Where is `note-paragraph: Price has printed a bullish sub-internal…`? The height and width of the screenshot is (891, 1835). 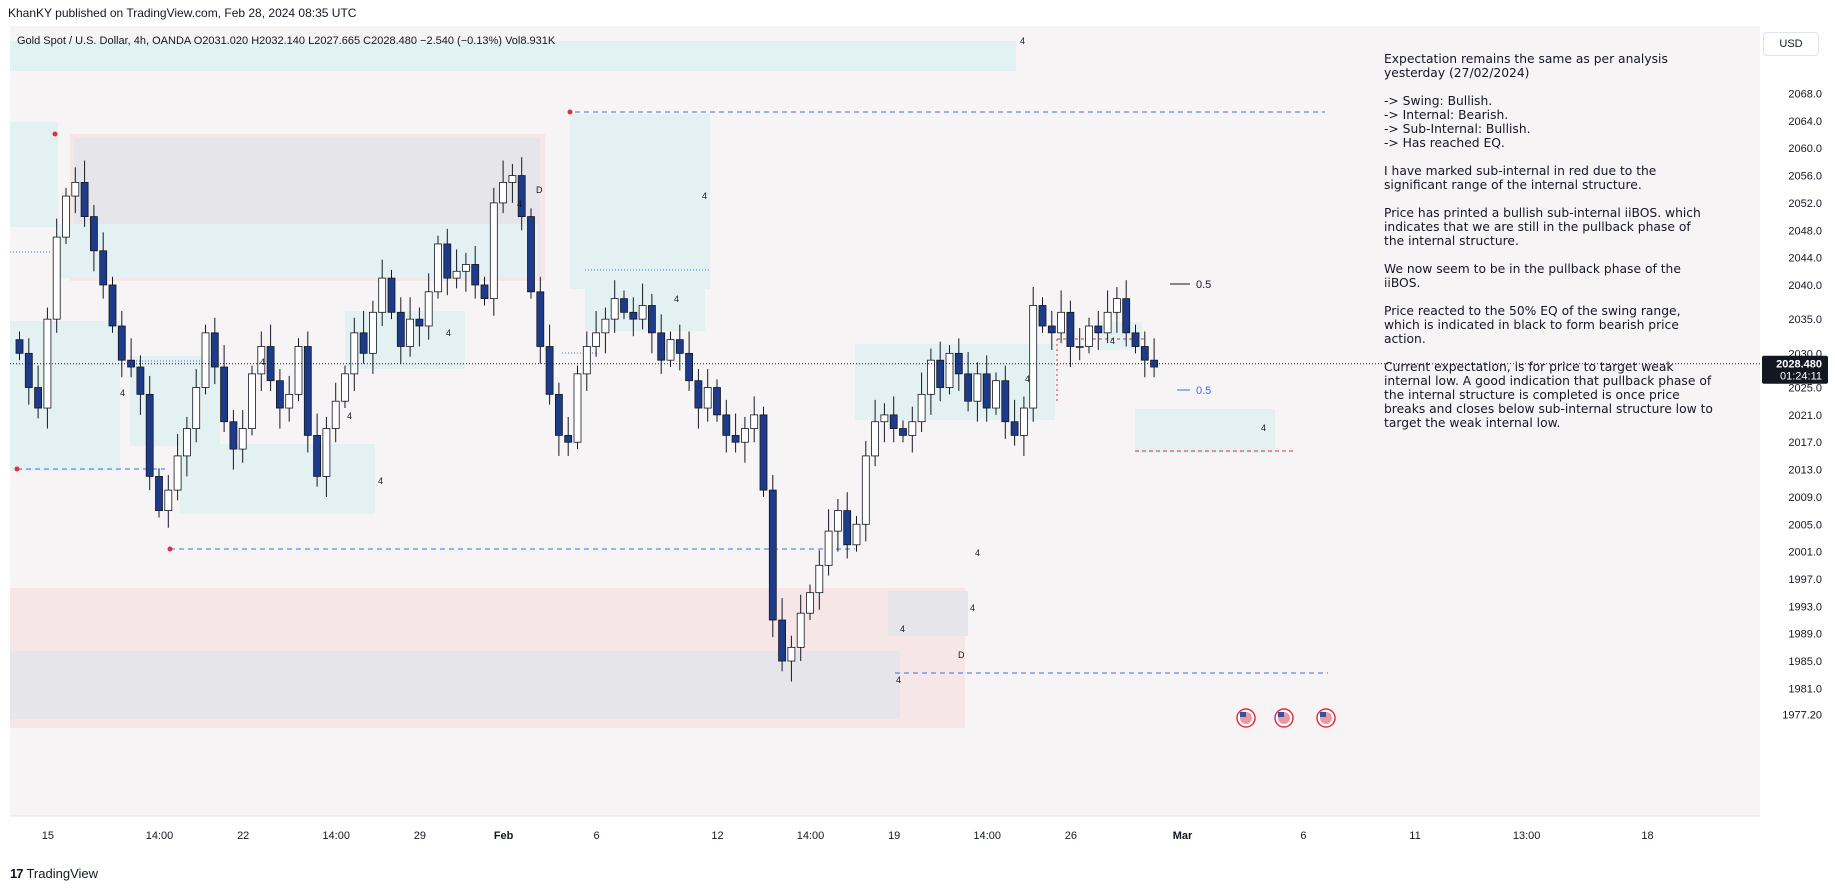 note-paragraph: Price has printed a bullish sub-internal… is located at coordinates (1542, 227).